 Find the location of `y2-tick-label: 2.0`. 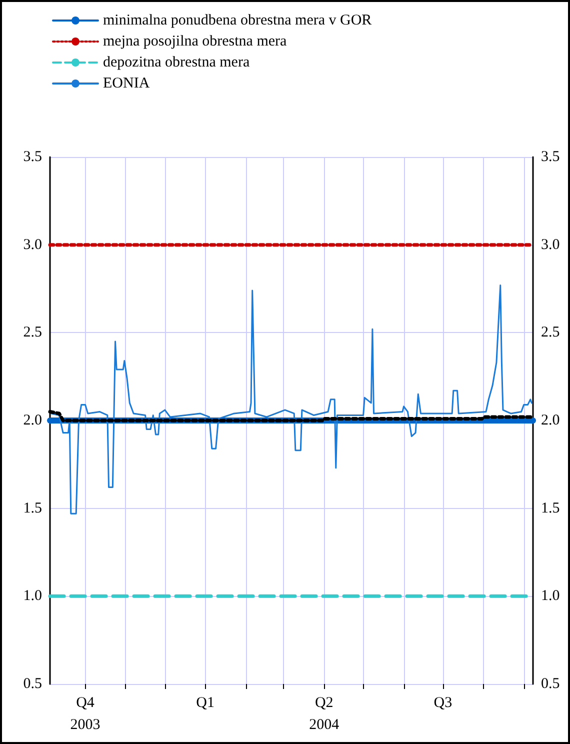

y2-tick-label: 2.0 is located at coordinates (550, 420).